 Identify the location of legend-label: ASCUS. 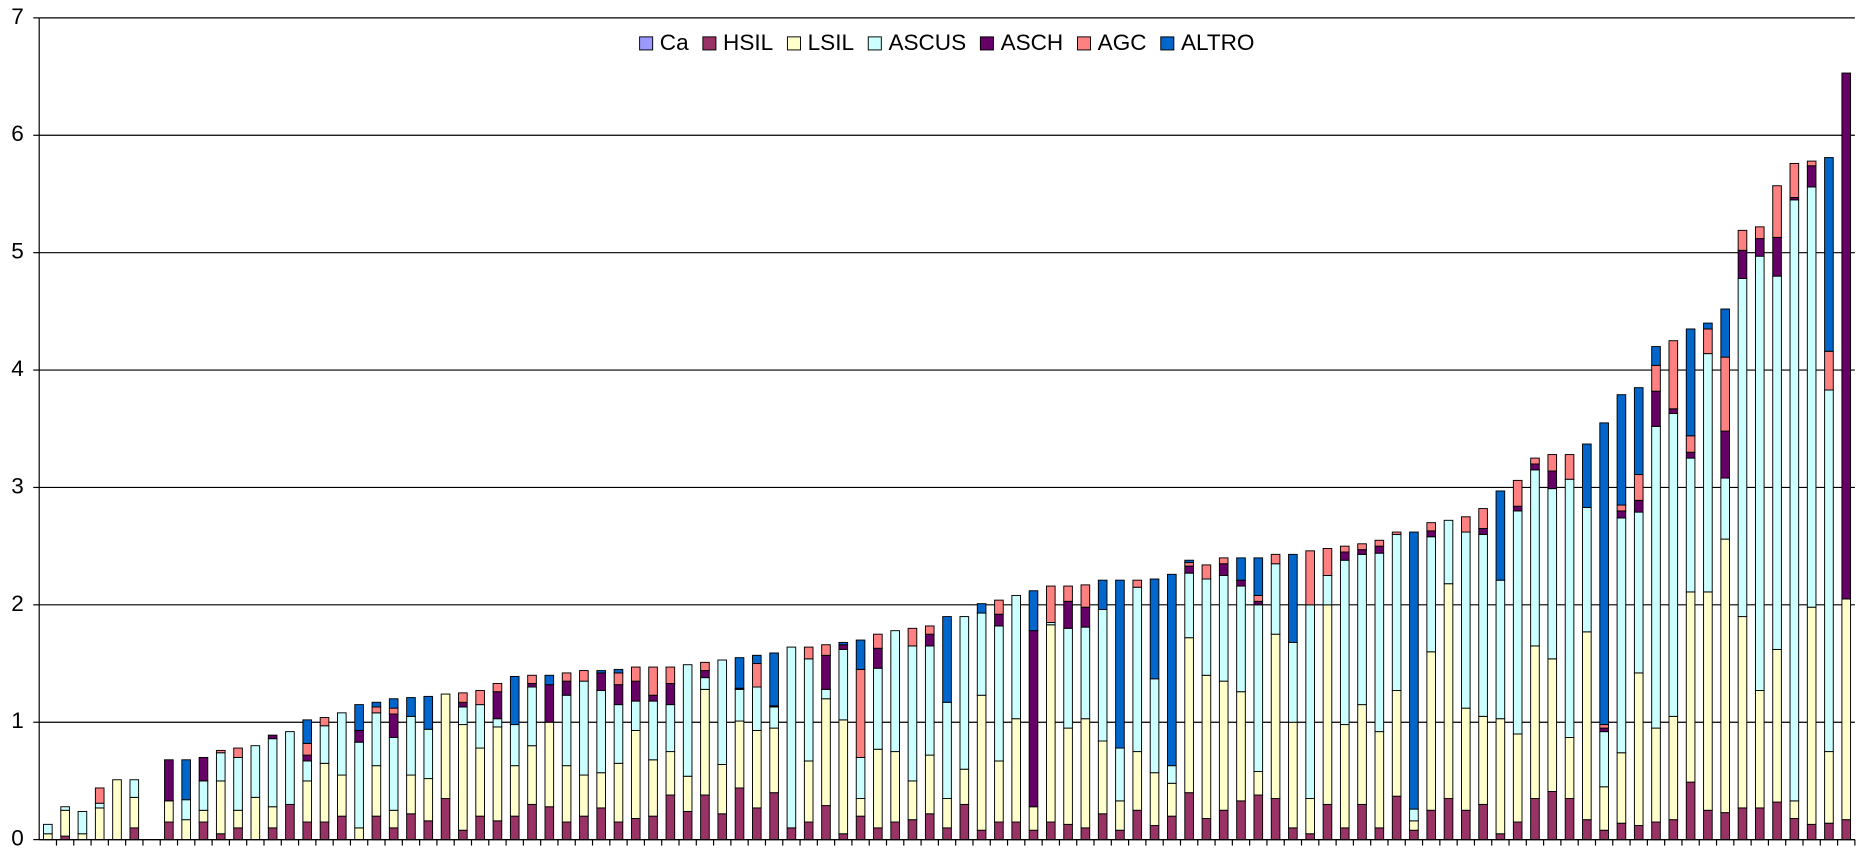
(927, 42).